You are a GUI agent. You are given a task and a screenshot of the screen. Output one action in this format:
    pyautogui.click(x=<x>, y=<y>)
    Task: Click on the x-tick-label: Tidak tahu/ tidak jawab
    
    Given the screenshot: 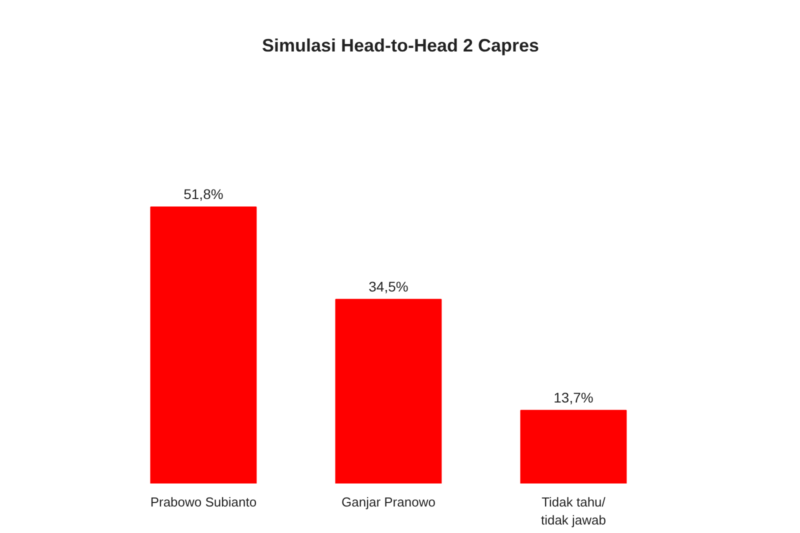 What is the action you would take?
    pyautogui.click(x=573, y=511)
    